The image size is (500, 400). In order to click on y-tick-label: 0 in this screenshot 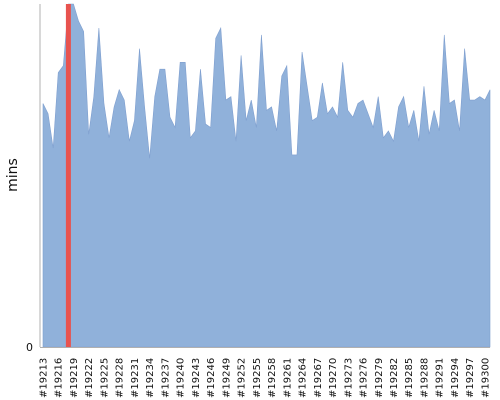, I will do `click(29, 347)`.